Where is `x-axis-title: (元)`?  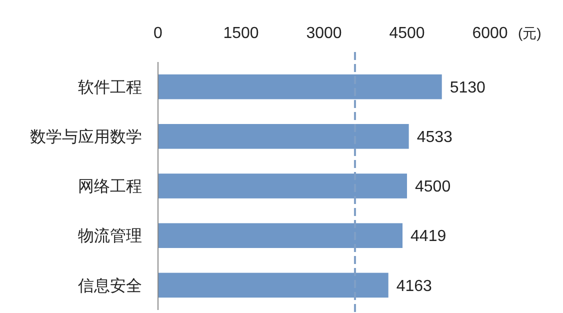 x-axis-title: (元) is located at coordinates (530, 33).